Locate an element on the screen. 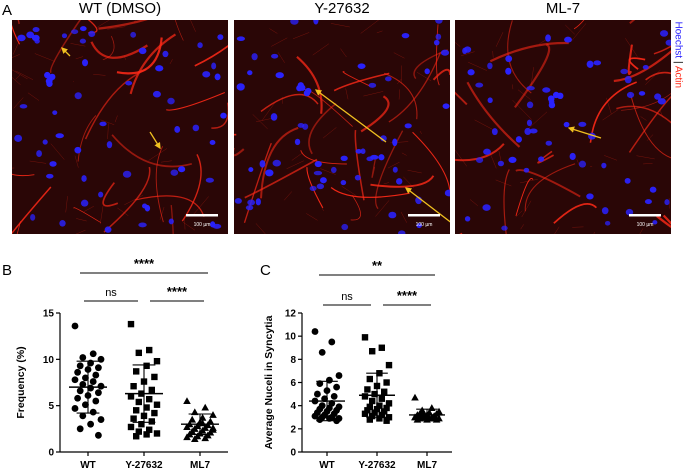  micro-title-wt: WT (DMSO) is located at coordinates (120, 8).